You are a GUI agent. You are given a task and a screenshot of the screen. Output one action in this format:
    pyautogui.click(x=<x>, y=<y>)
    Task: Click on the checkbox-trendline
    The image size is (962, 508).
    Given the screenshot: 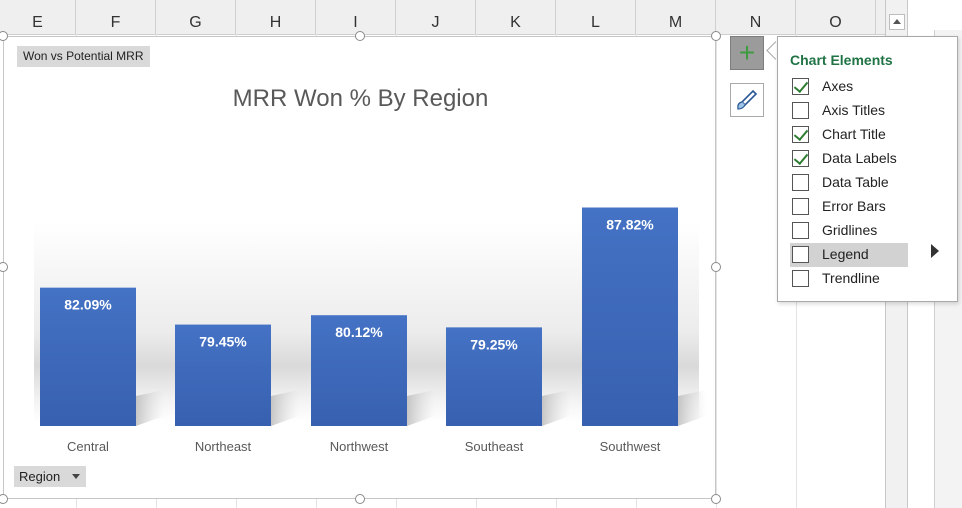 What is the action you would take?
    pyautogui.click(x=800, y=278)
    